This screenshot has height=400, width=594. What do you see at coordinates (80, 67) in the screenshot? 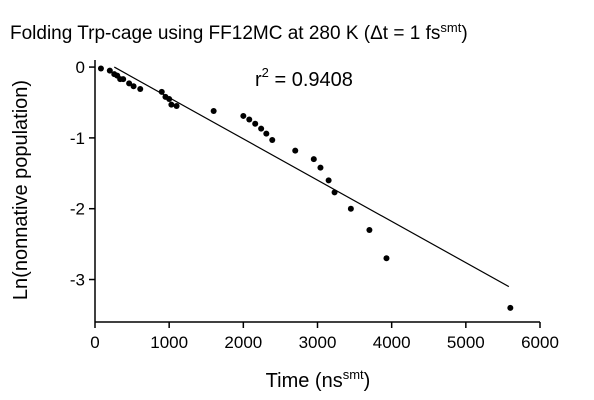
I see `y-tick-label: 0` at bounding box center [80, 67].